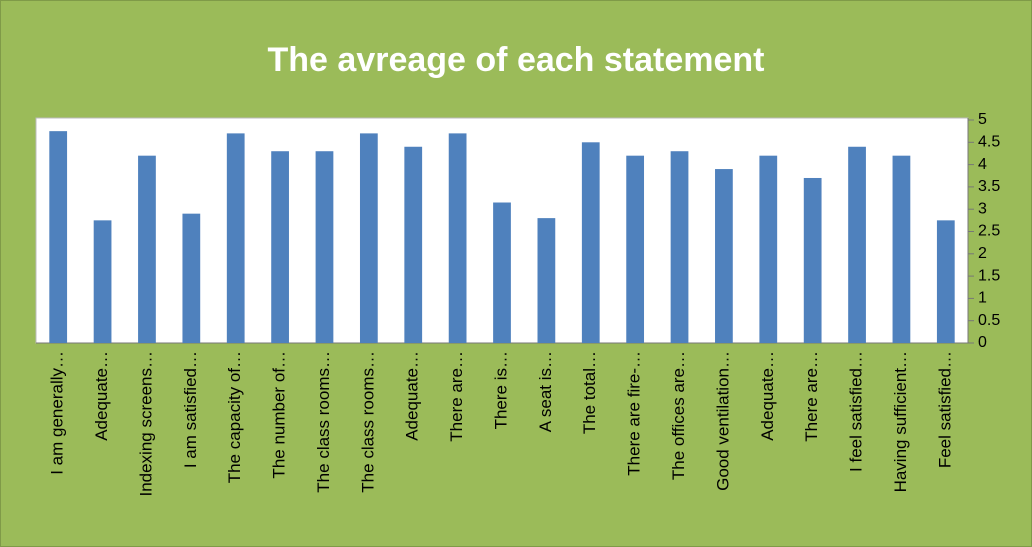 This screenshot has height=547, width=1032. I want to click on y-tick-label: 4, so click(982, 164).